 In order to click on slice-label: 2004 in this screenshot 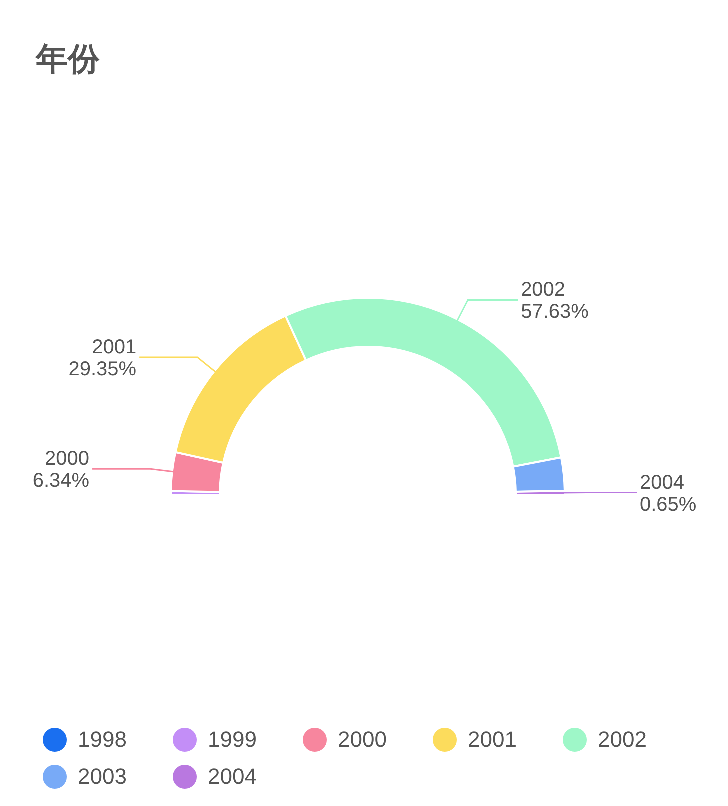, I will do `click(662, 483)`.